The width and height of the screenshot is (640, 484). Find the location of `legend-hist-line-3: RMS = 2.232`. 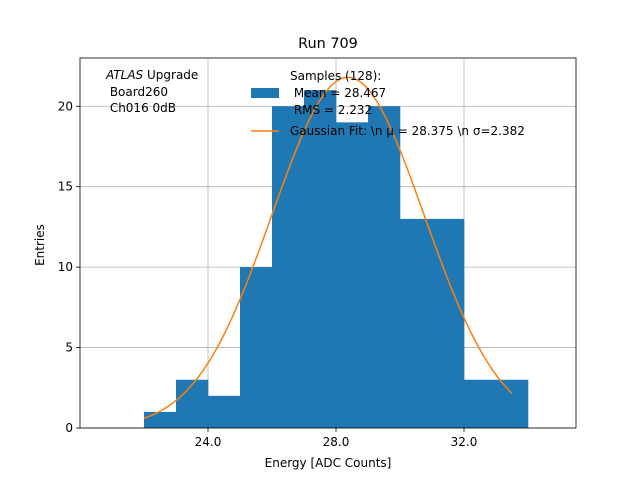

legend-hist-line-3: RMS = 2.232 is located at coordinates (331, 110).